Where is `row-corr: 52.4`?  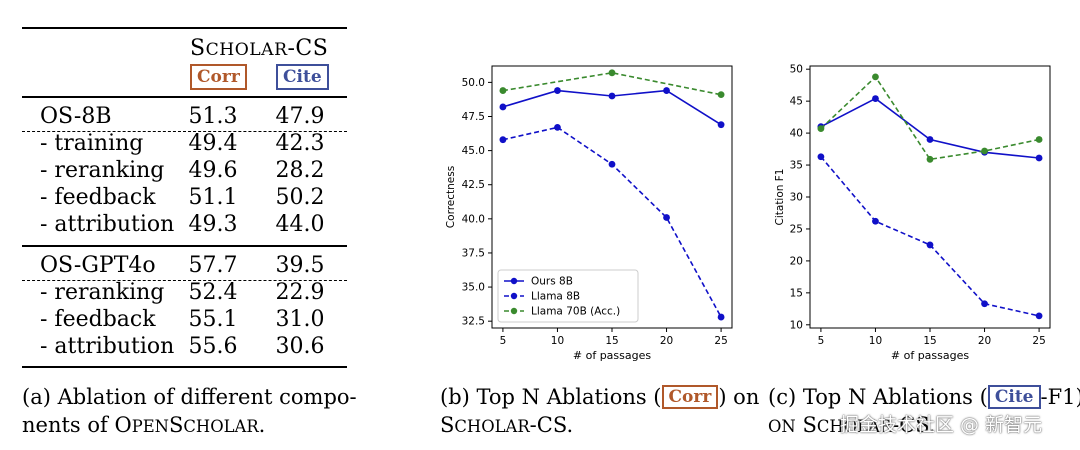
row-corr: 52.4 is located at coordinates (213, 292).